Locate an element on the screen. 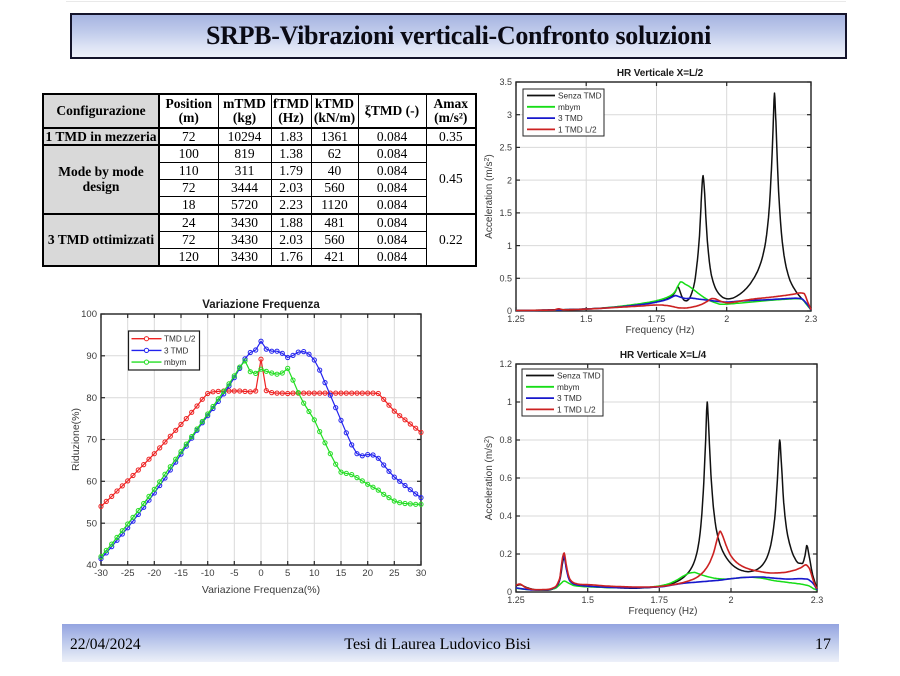 The height and width of the screenshot is (676, 900). svg-text: HR Verticale X=L/4 is located at coordinates (663, 355).